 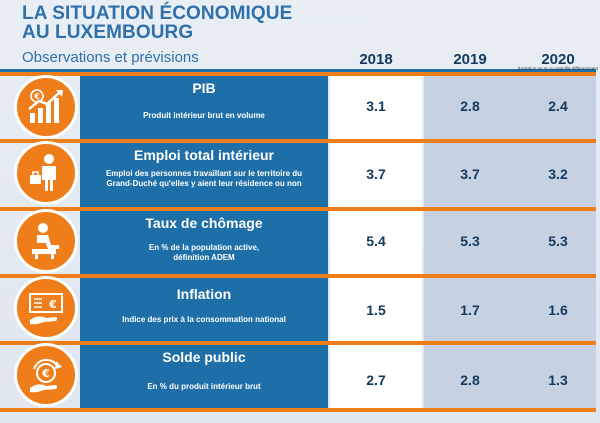 What do you see at coordinates (204, 88) in the screenshot?
I see `row-title-pib: PIB` at bounding box center [204, 88].